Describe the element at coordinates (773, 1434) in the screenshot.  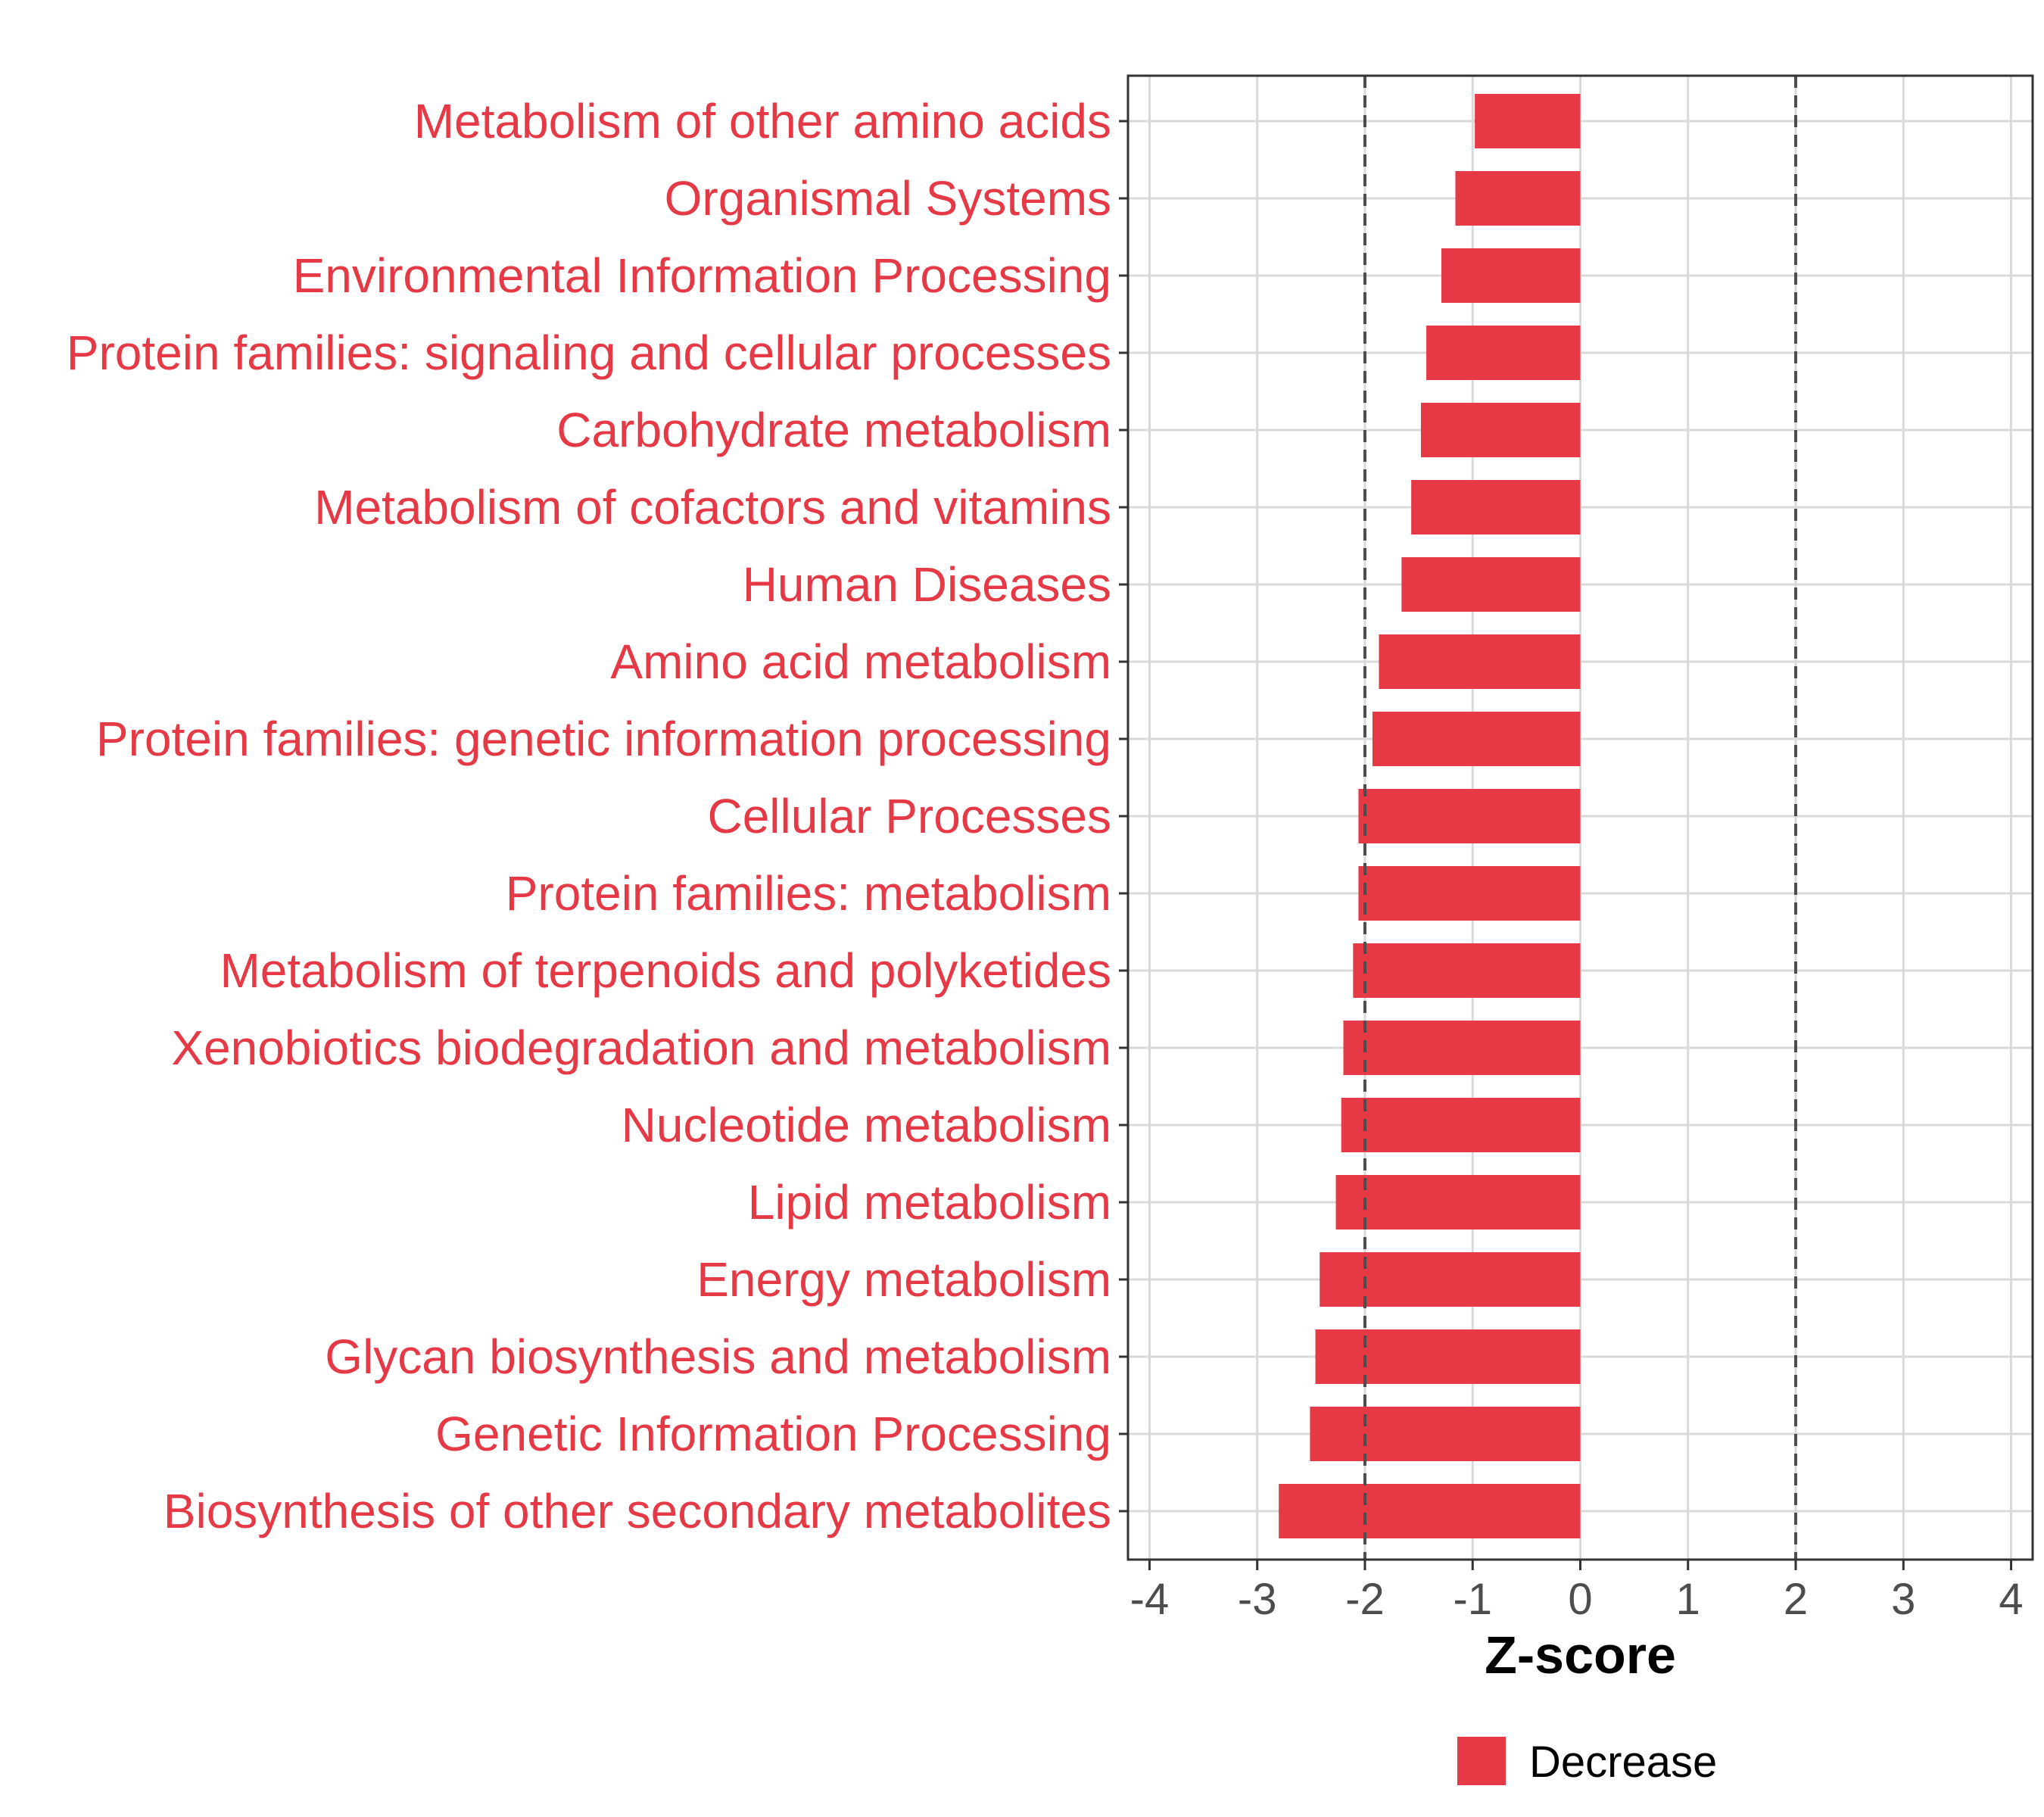
I see `category-label: Genetic Information Processing` at that location.